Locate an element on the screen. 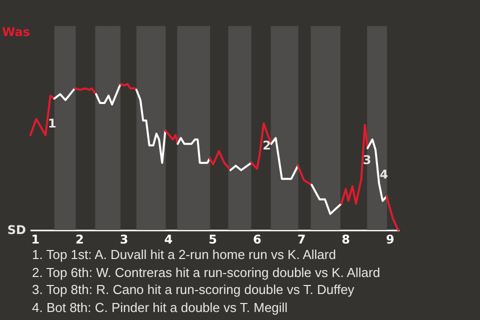  text: SD is located at coordinates (16, 230).